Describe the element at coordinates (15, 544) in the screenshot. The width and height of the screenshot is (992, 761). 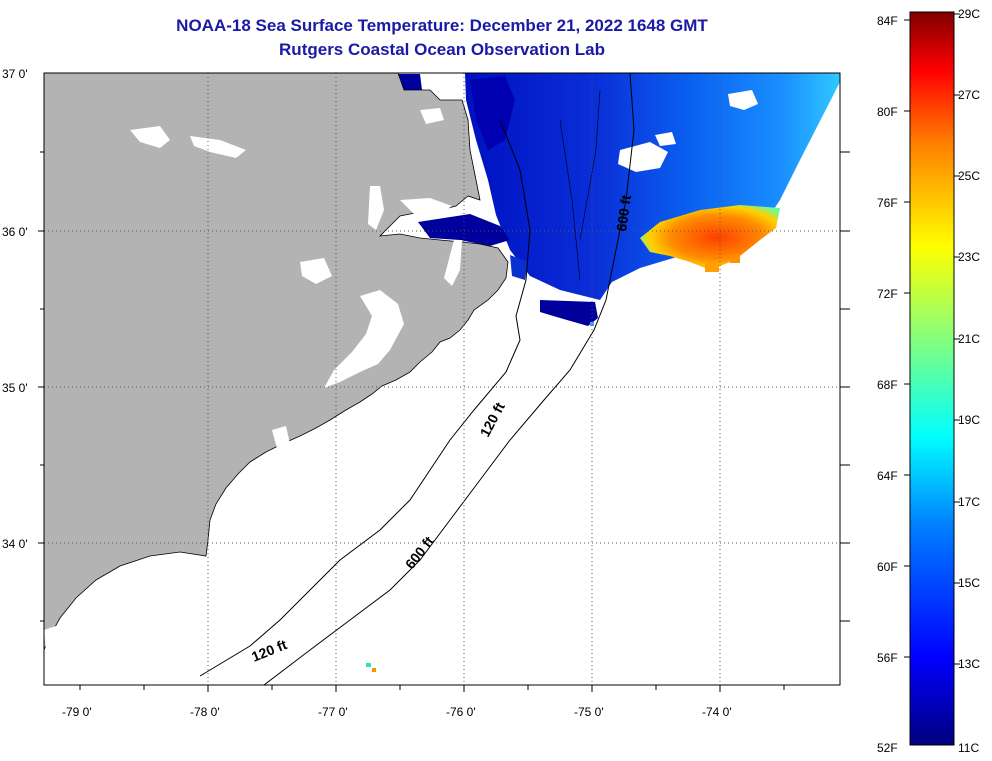
I see `lat-label: 34 0'` at that location.